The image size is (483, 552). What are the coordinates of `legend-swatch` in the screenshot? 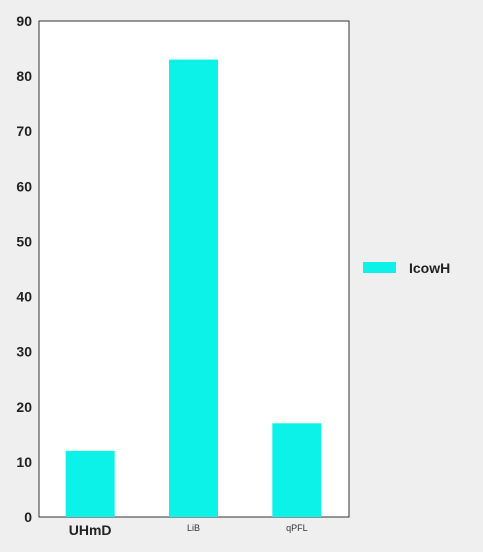 It's located at (379, 267).